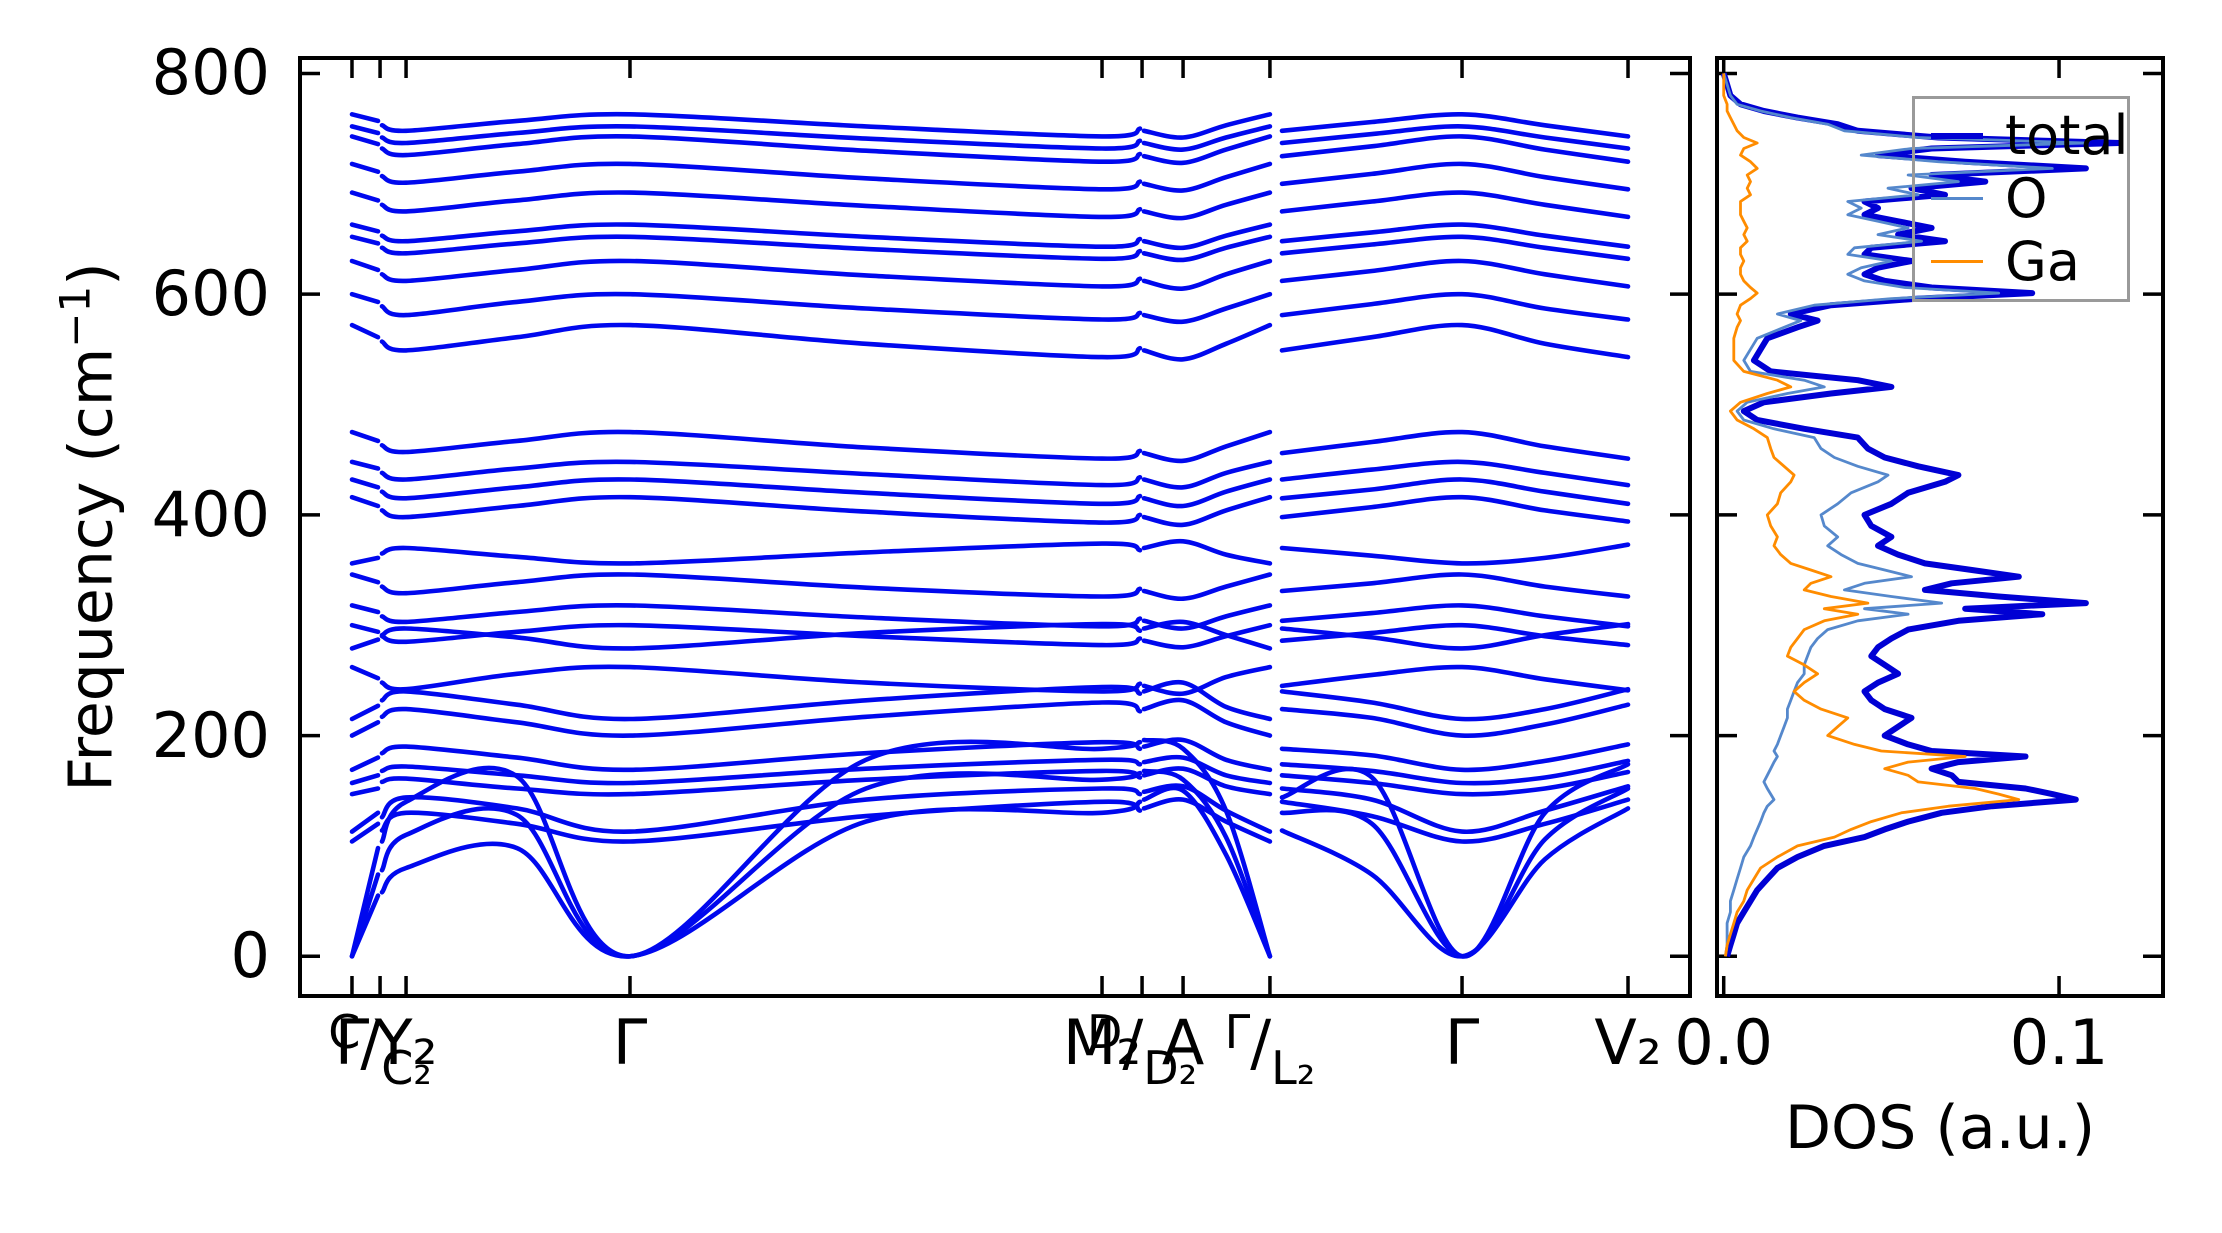 This screenshot has width=2222, height=1233. I want to click on legend-row-O: O, so click(2029, 199).